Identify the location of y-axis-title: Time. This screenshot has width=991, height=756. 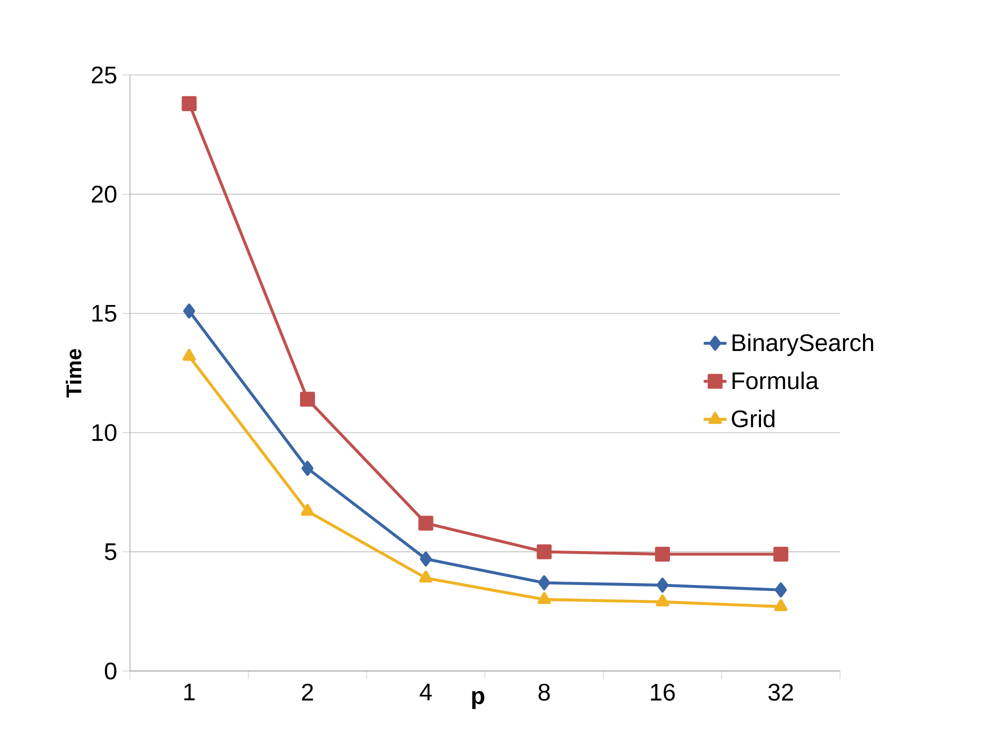
(74, 373).